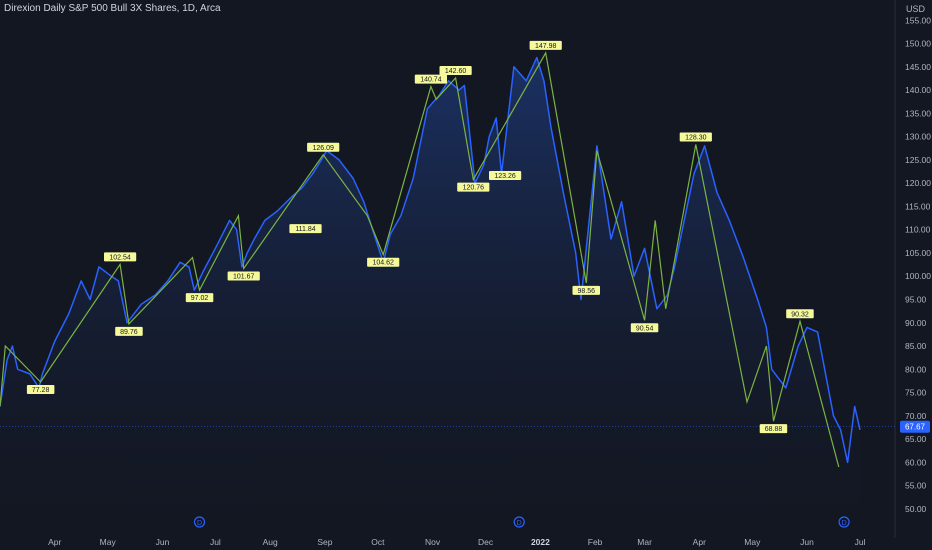 The height and width of the screenshot is (550, 932). Describe the element at coordinates (916, 439) in the screenshot. I see `price-tick-label: 65.00` at that location.